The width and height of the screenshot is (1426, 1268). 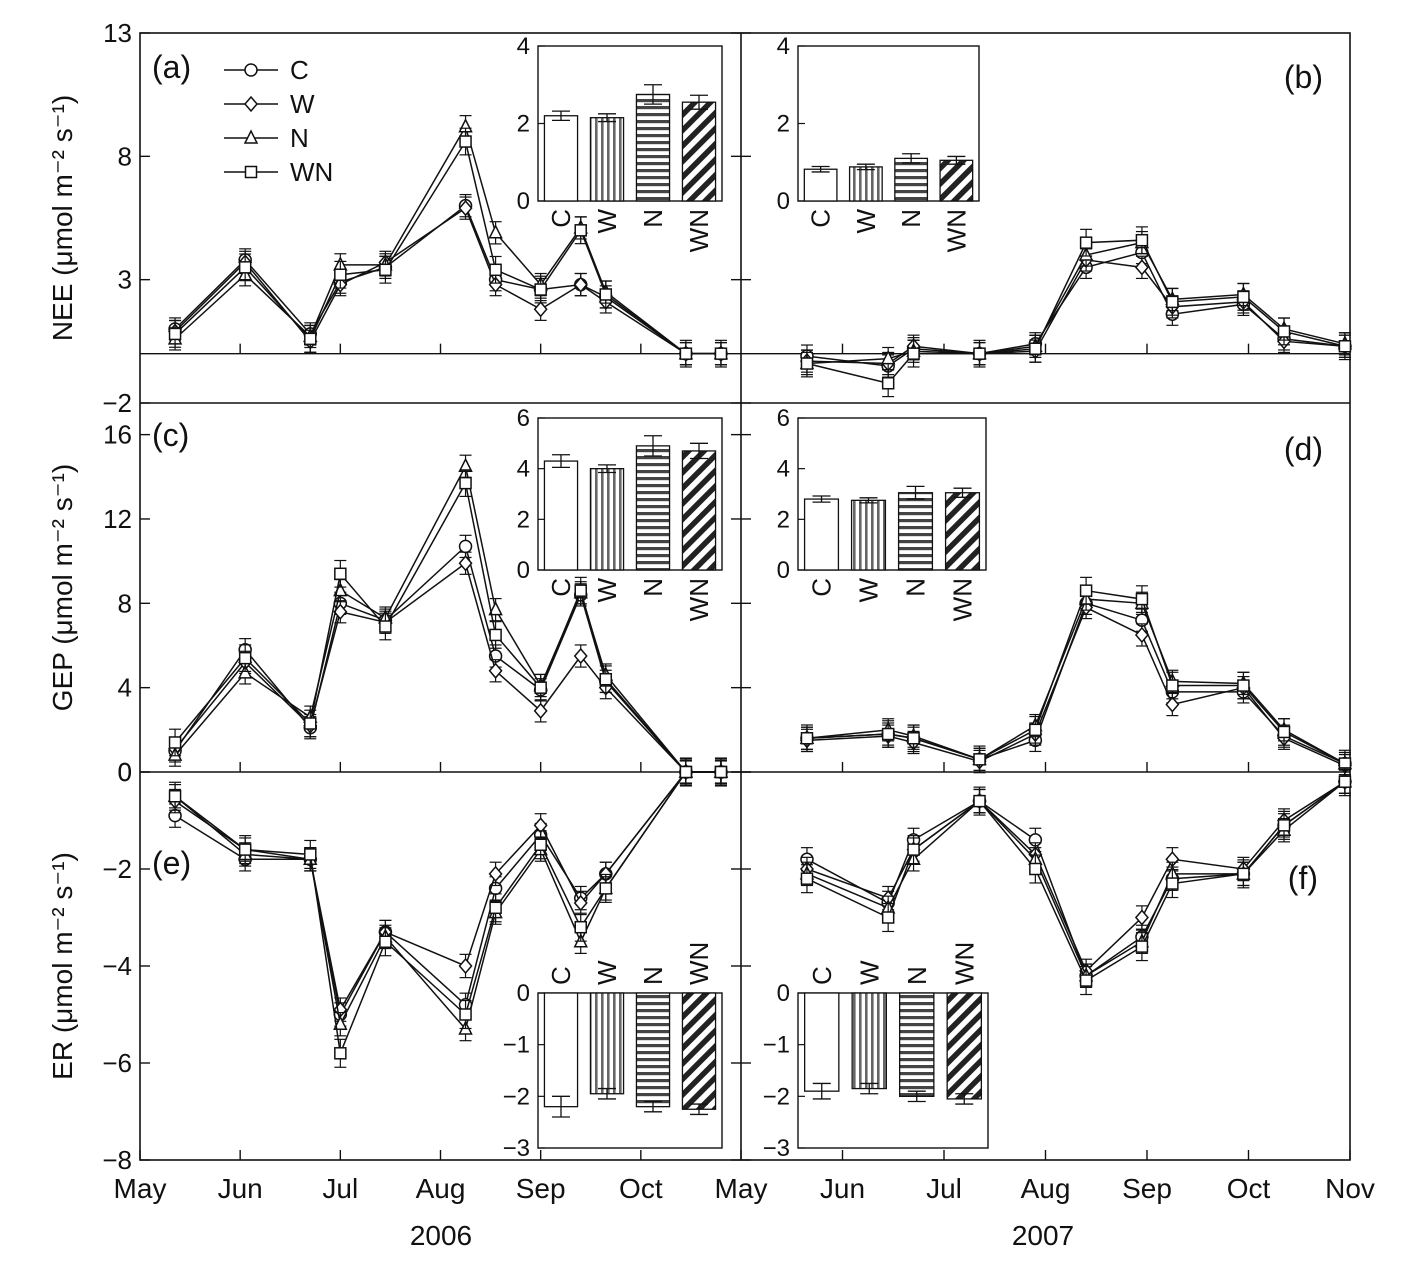 I want to click on month-label: Nov, so click(x=1350, y=1188).